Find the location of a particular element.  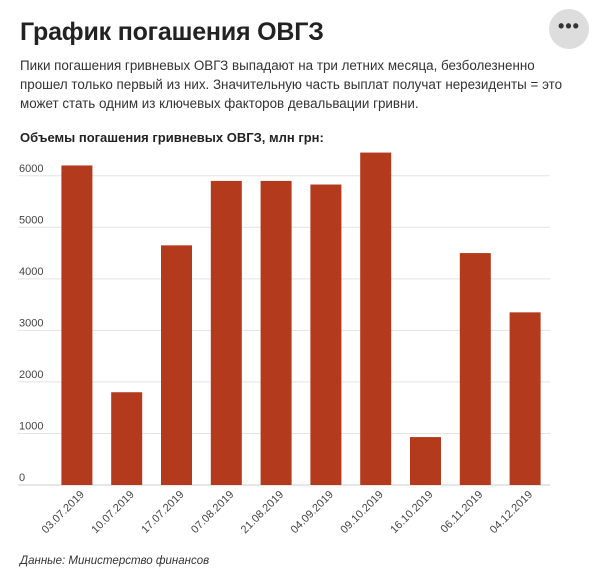

y-tick-label: 1000 is located at coordinates (31, 426).